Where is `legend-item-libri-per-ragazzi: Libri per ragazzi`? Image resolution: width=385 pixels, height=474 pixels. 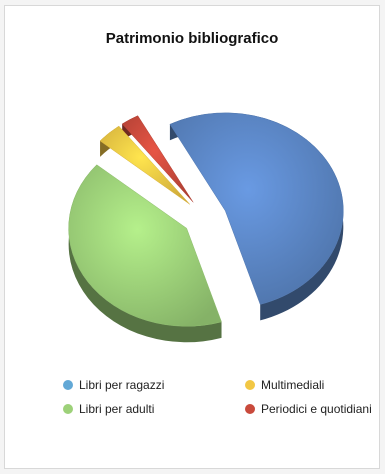 legend-item-libri-per-ragazzi: Libri per ragazzi is located at coordinates (113, 385).